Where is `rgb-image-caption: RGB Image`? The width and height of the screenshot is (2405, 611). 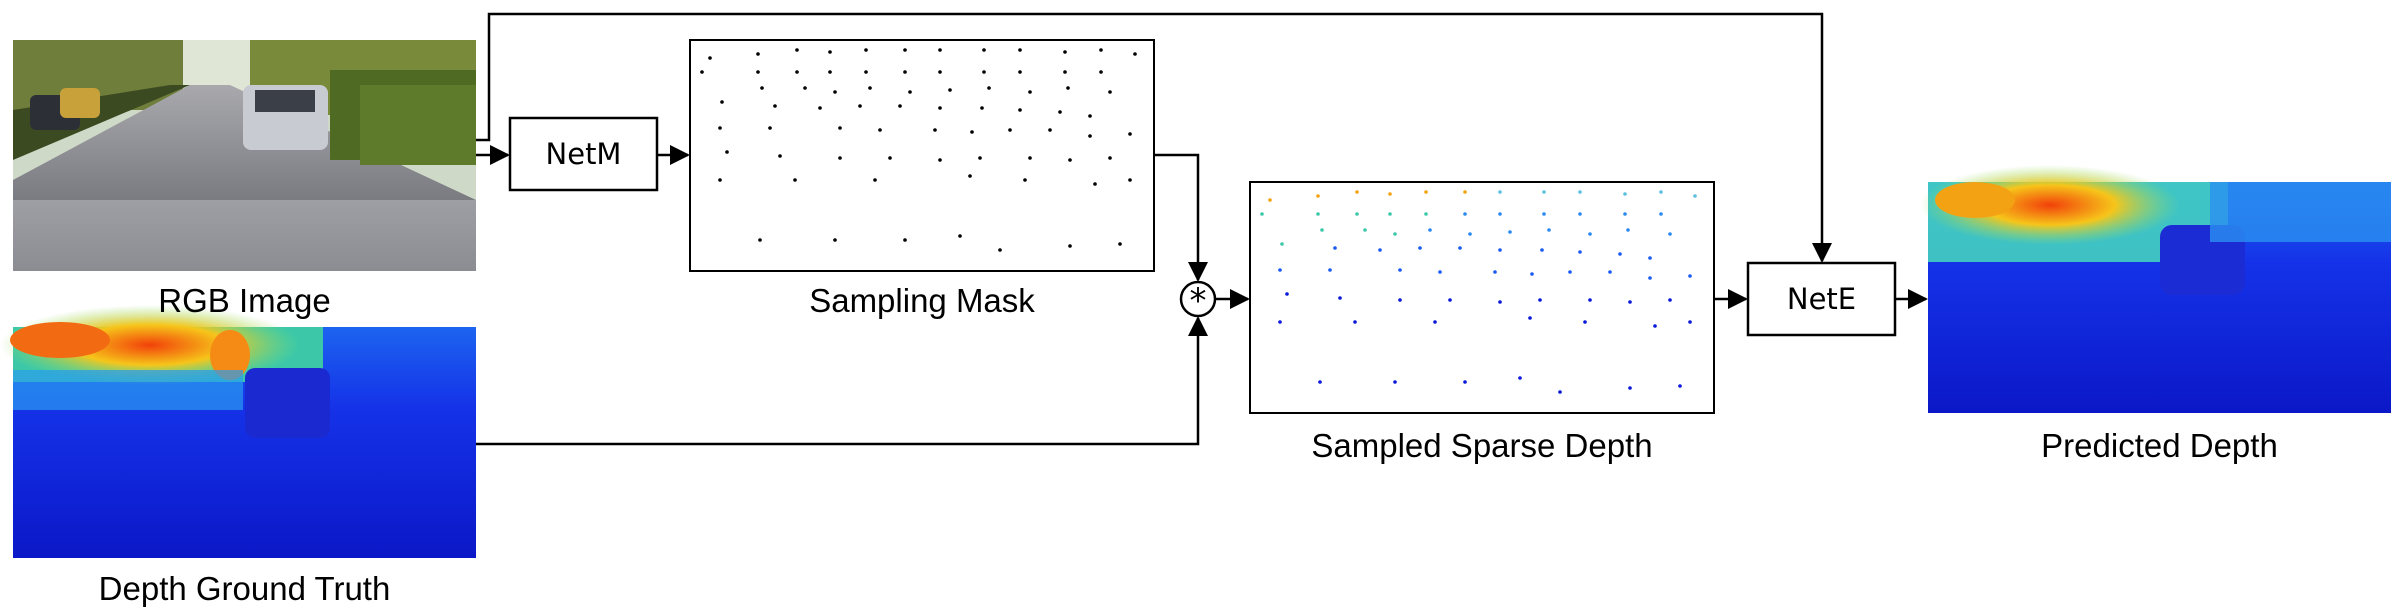 rgb-image-caption: RGB Image is located at coordinates (244, 300).